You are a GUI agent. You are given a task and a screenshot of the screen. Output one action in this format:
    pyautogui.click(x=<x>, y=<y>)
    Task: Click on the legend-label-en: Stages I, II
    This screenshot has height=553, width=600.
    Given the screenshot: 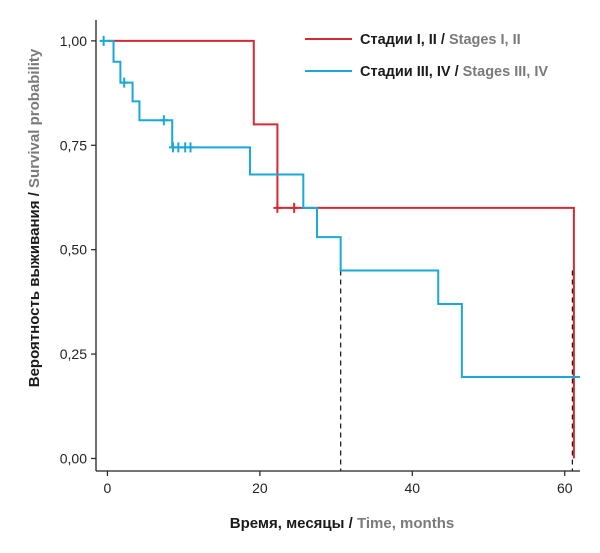 What is the action you would take?
    pyautogui.click(x=485, y=40)
    